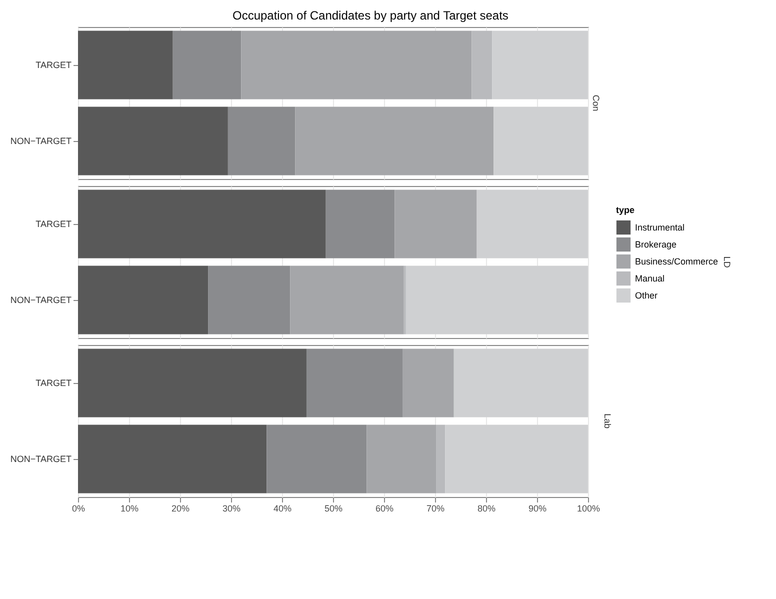 The image size is (776, 599). I want to click on x-tick-label: 100%, so click(588, 509).